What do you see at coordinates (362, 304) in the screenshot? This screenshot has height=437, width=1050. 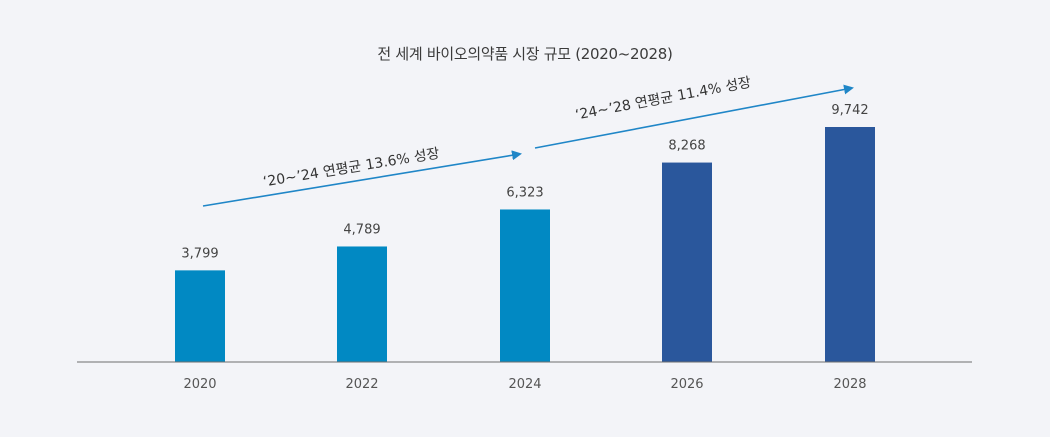 I see `bar-2022` at bounding box center [362, 304].